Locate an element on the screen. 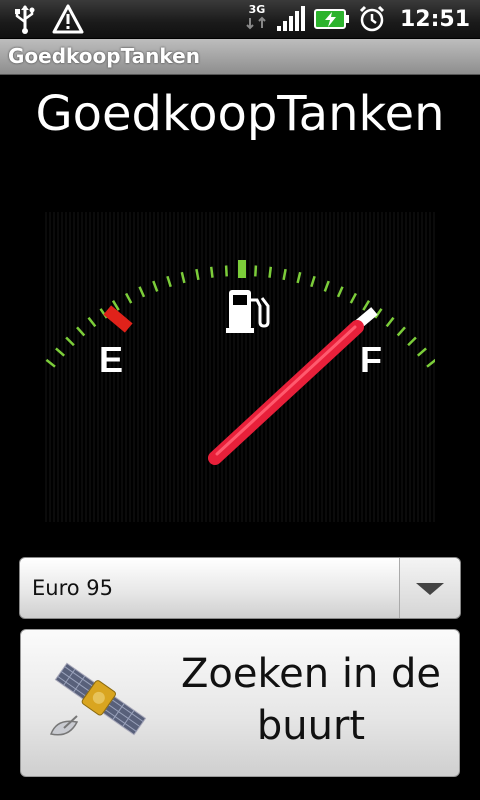  satellite-icon is located at coordinates (98, 699).